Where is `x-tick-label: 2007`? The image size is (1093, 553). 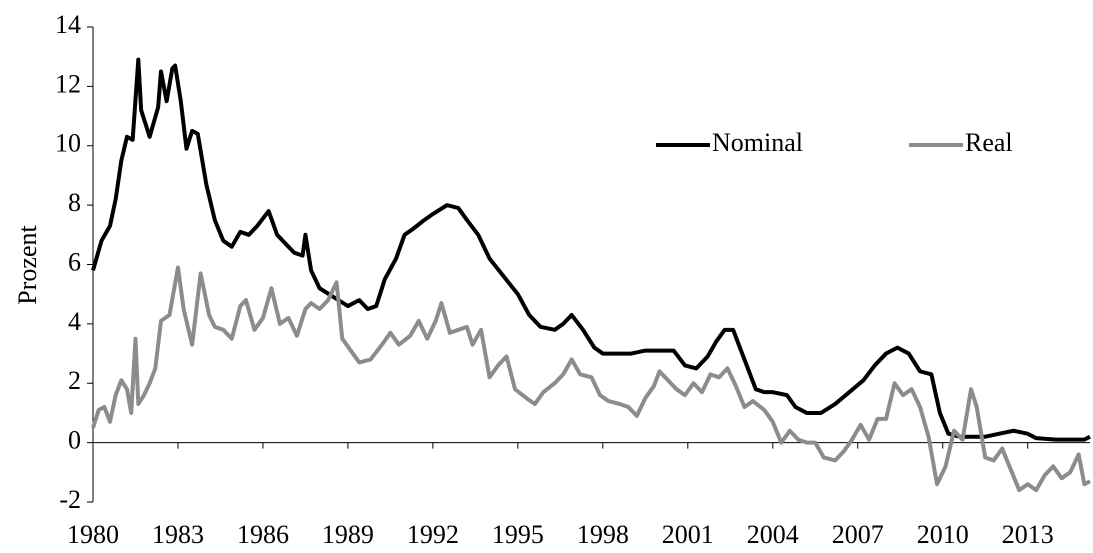 x-tick-label: 2007 is located at coordinates (858, 534).